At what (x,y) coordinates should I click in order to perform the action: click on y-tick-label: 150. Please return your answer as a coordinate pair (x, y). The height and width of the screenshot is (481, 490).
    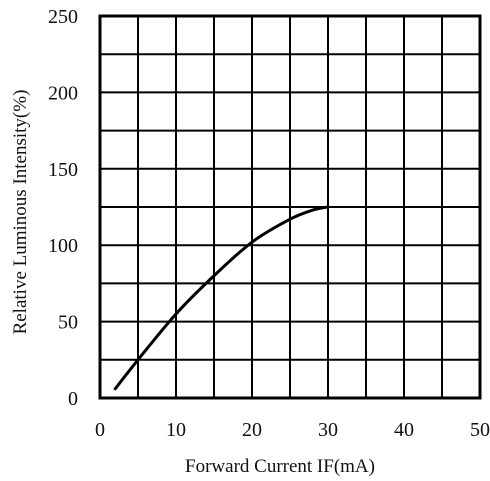
    Looking at the image, I should click on (63, 170).